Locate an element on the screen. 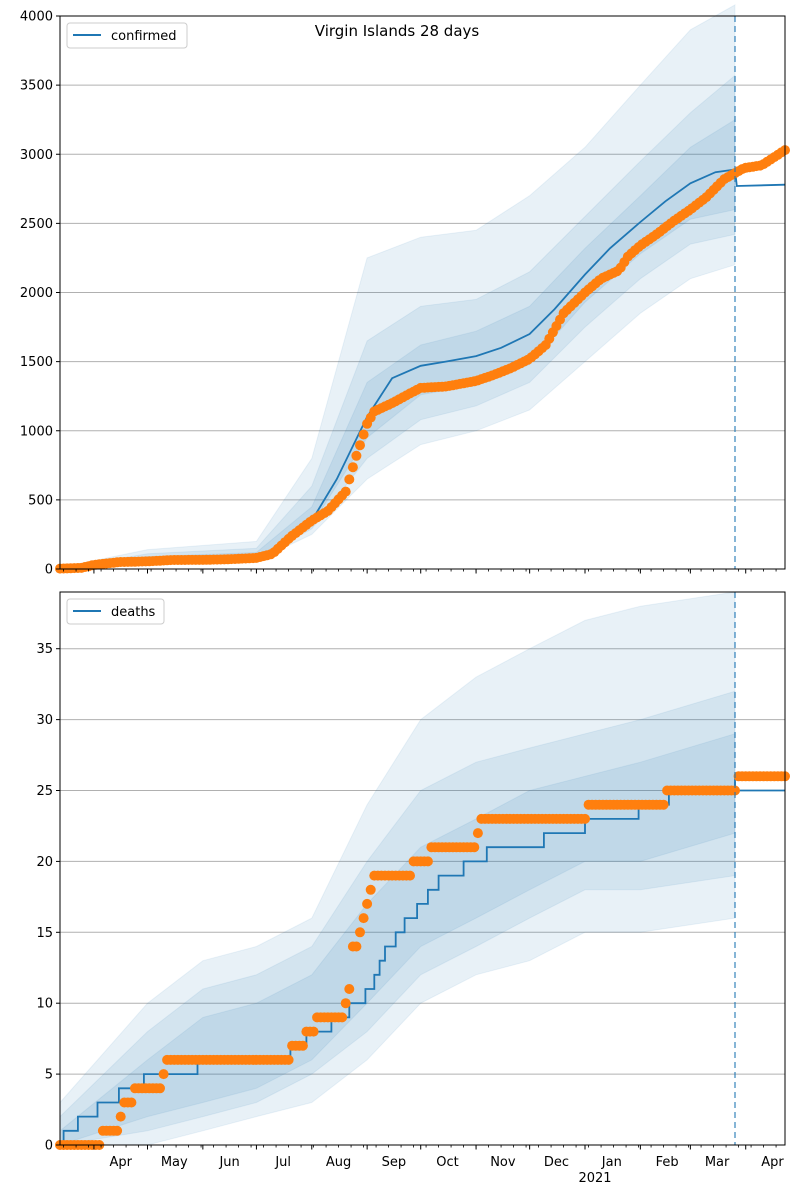  confirmed-y-tick-label: 1500 is located at coordinates (36, 362).